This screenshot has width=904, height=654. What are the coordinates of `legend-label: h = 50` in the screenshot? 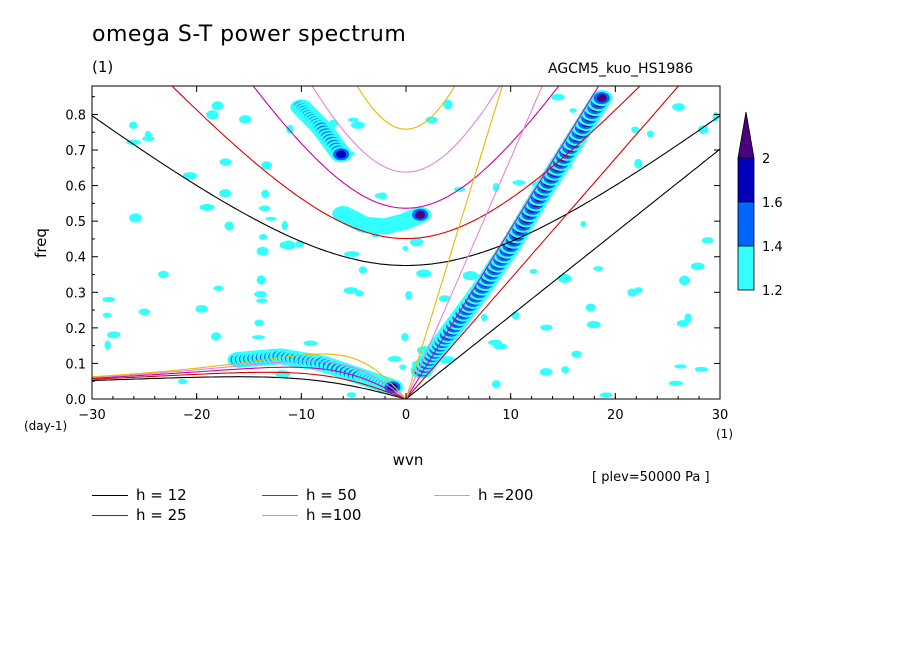 It's located at (331, 495).